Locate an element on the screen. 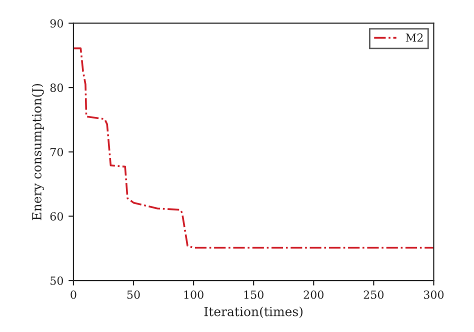 The image size is (474, 332). y-tick-label: 80 is located at coordinates (57, 88).